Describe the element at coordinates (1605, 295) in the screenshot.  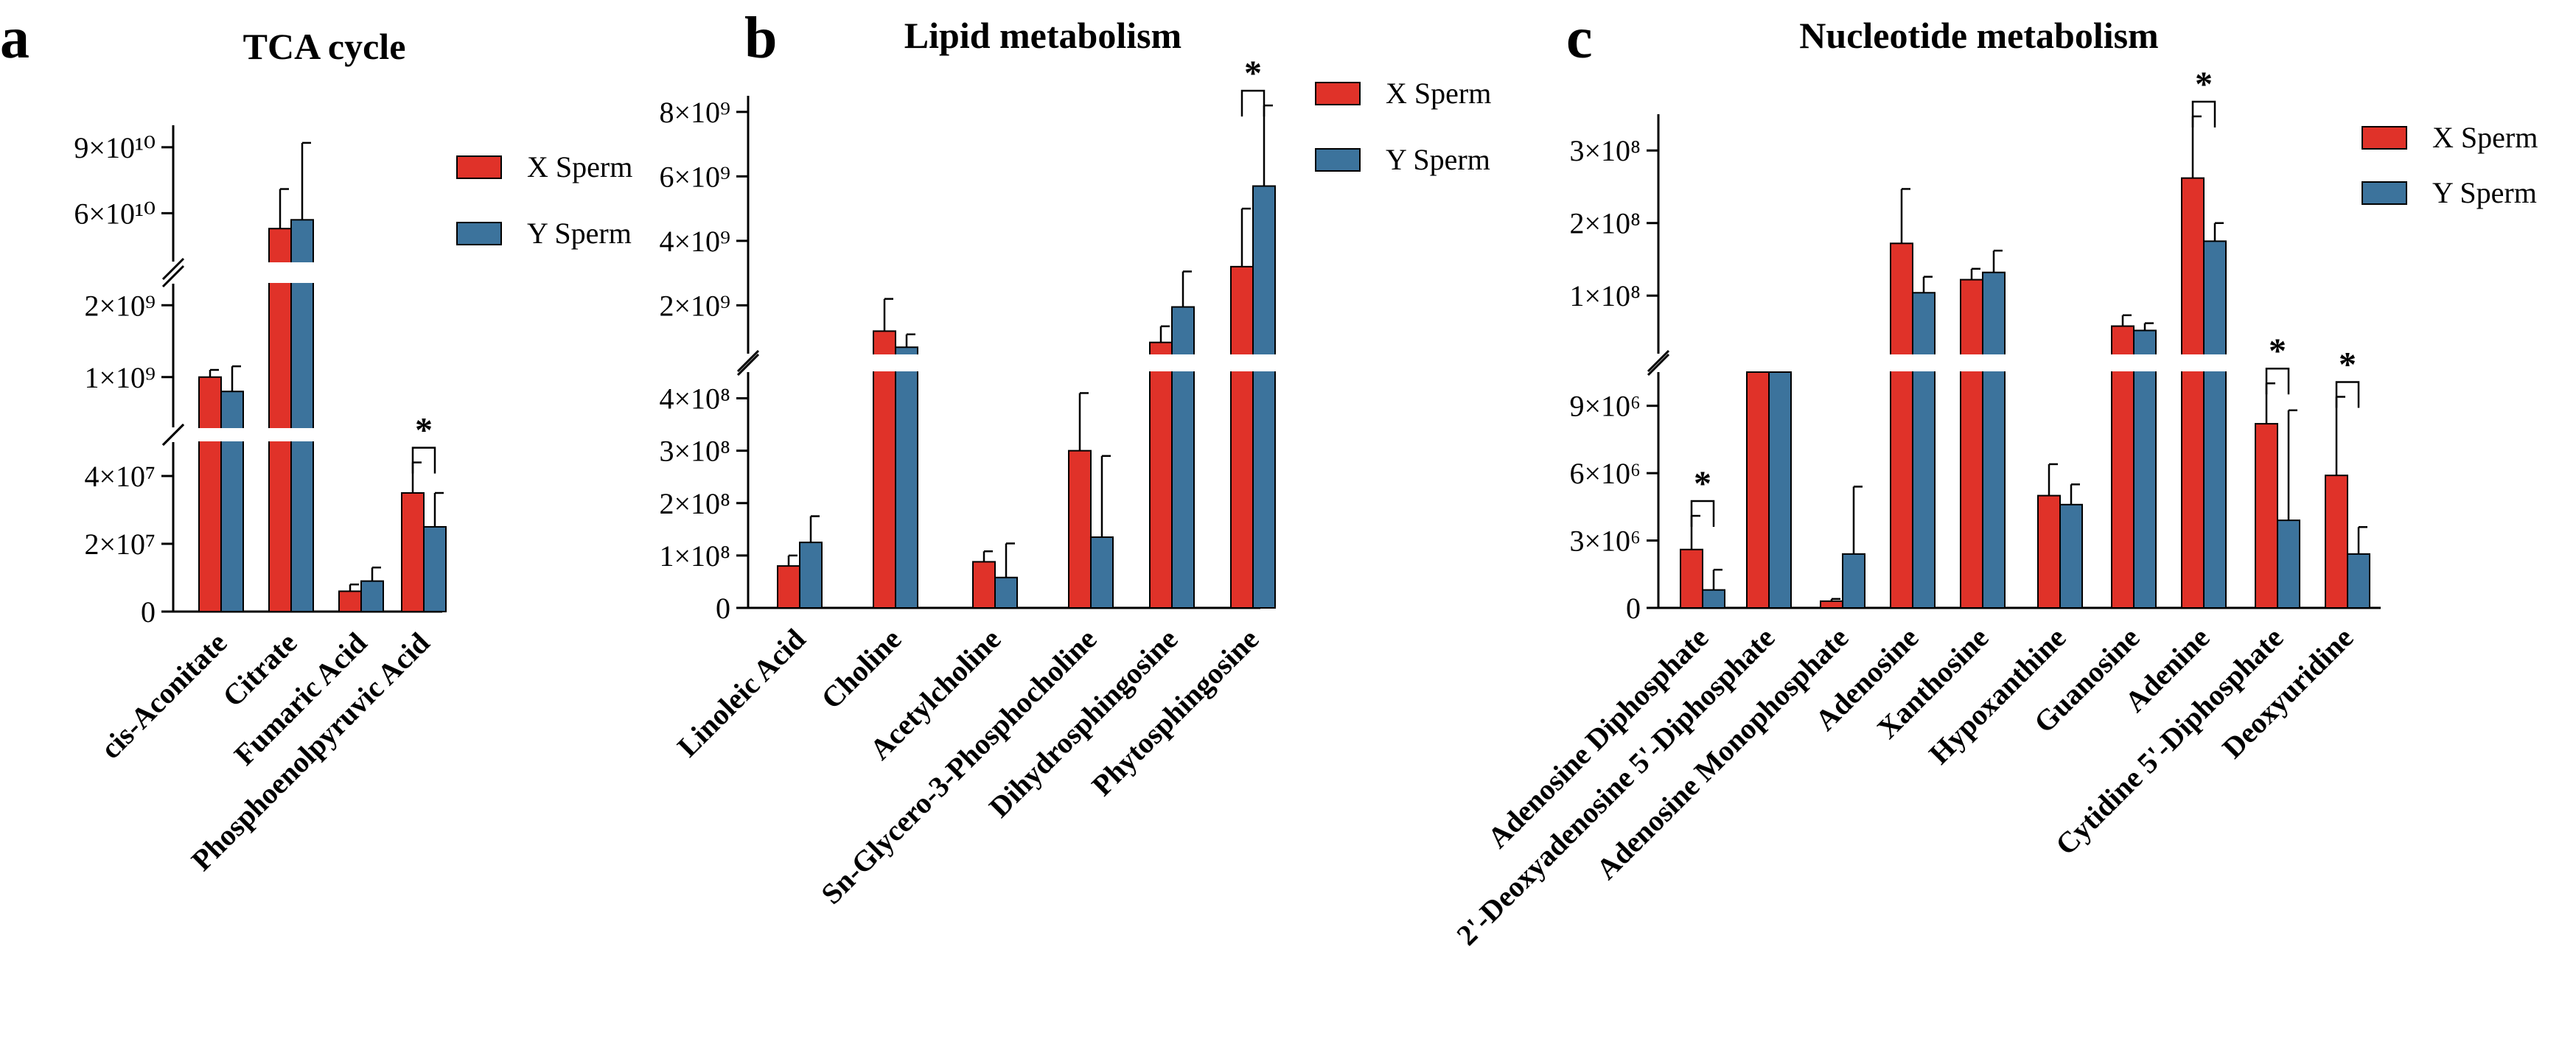
I see `y-tick-label: 1×10⁸` at that location.